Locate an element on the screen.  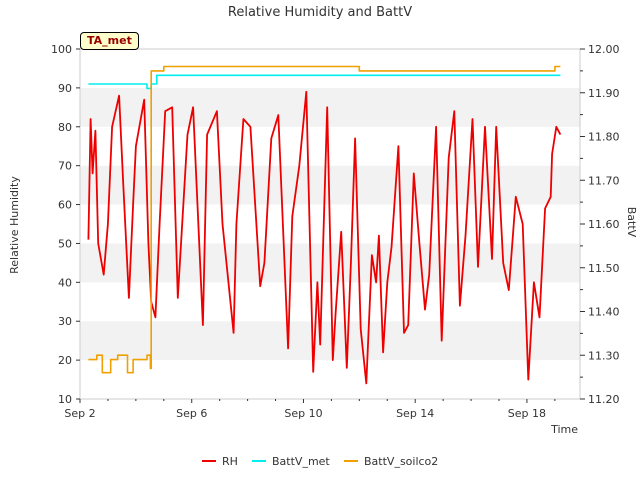
y-axis-label: Relative Humidity is located at coordinates (14, 225).